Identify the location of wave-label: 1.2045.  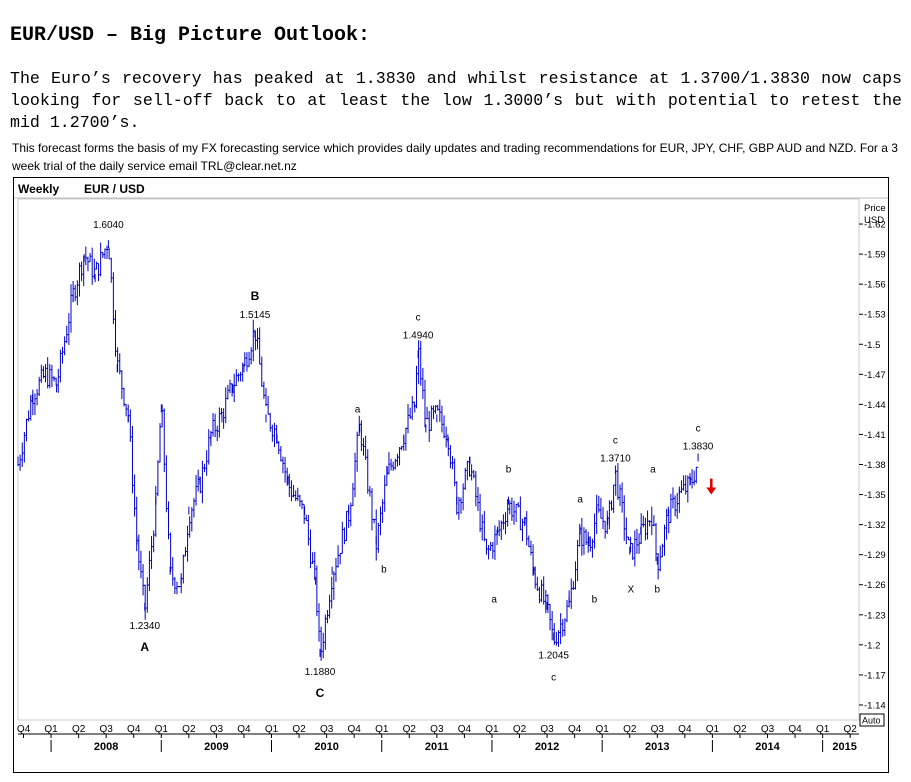
(553, 655).